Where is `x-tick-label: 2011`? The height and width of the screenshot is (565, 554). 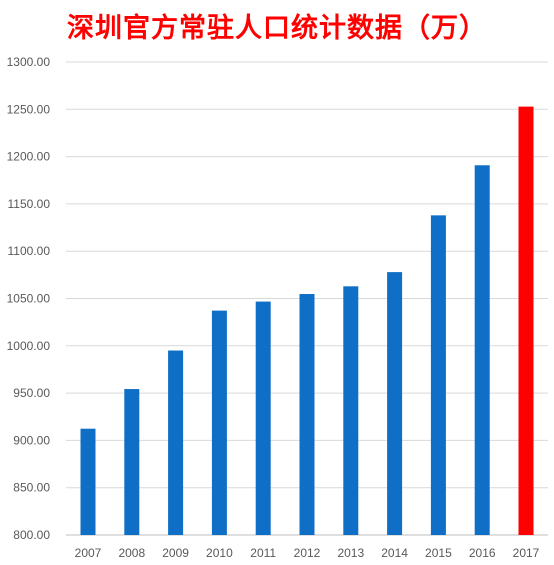
x-tick-label: 2011 is located at coordinates (263, 553).